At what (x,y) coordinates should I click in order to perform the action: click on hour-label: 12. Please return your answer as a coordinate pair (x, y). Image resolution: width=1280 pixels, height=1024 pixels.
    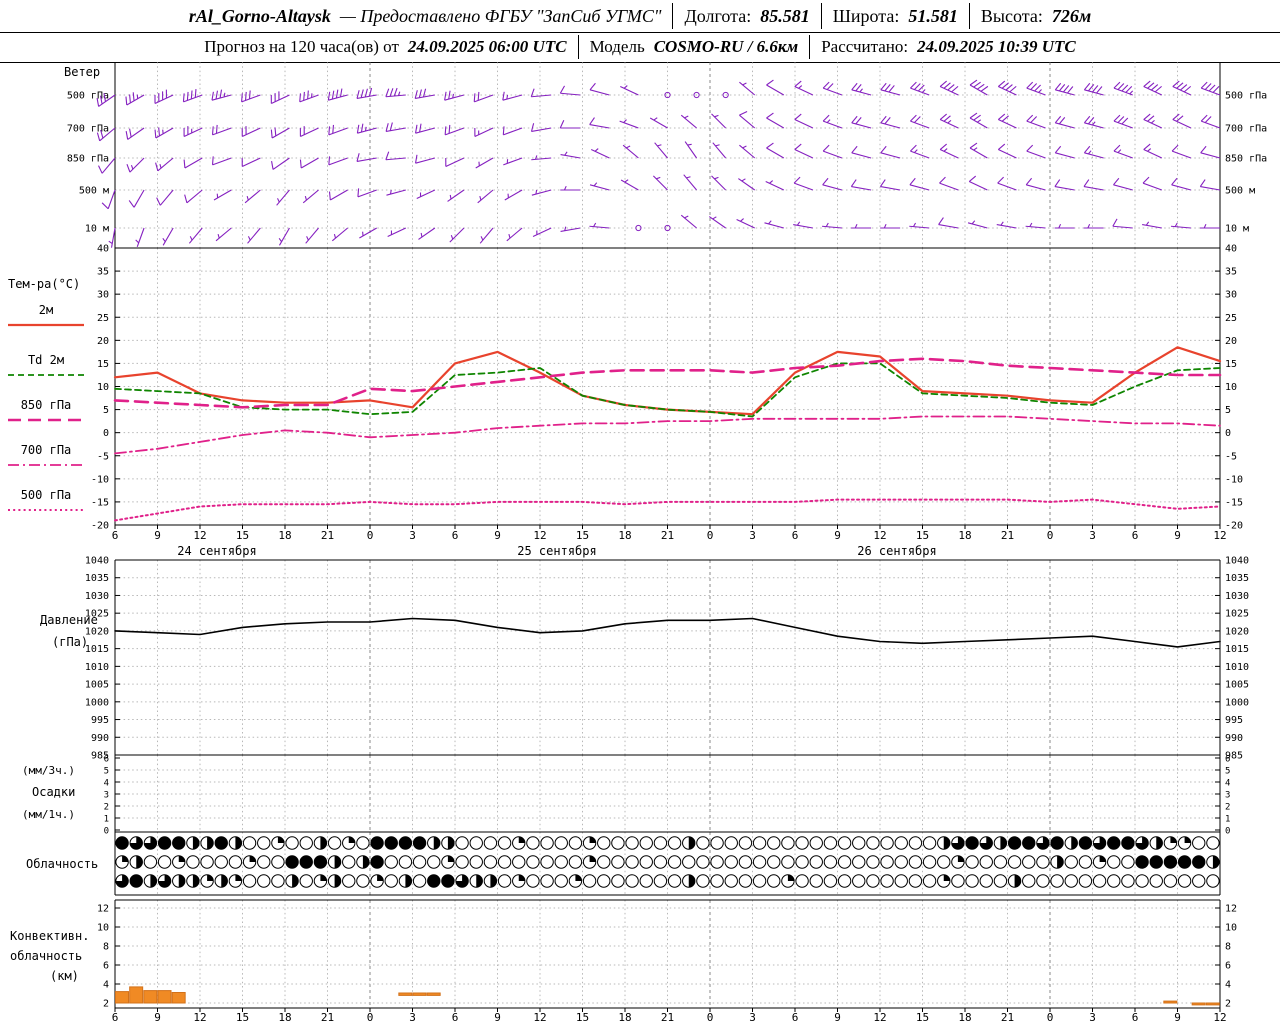
    Looking at the image, I should click on (1219, 1017).